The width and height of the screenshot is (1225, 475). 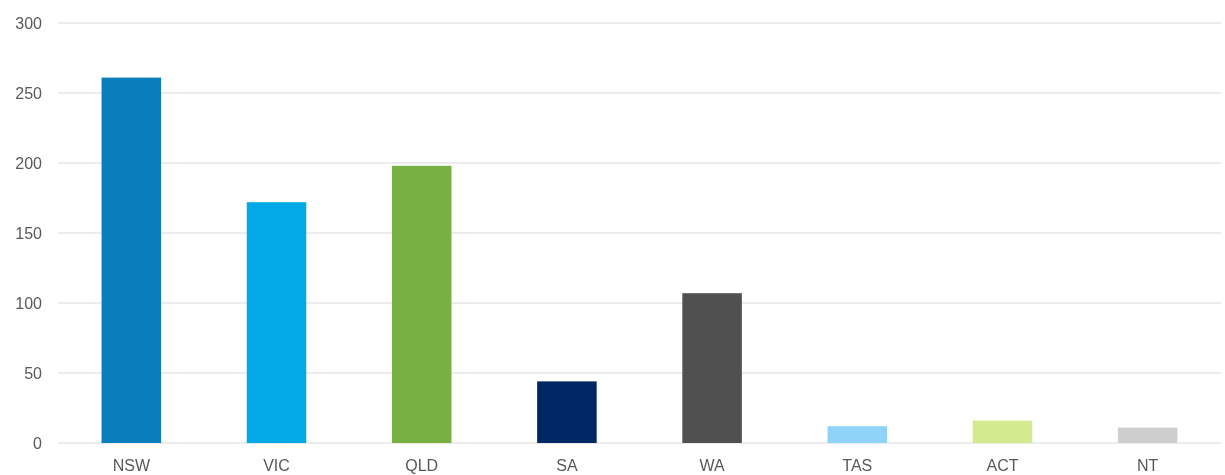 I want to click on x-tick-label: SA, so click(x=567, y=465).